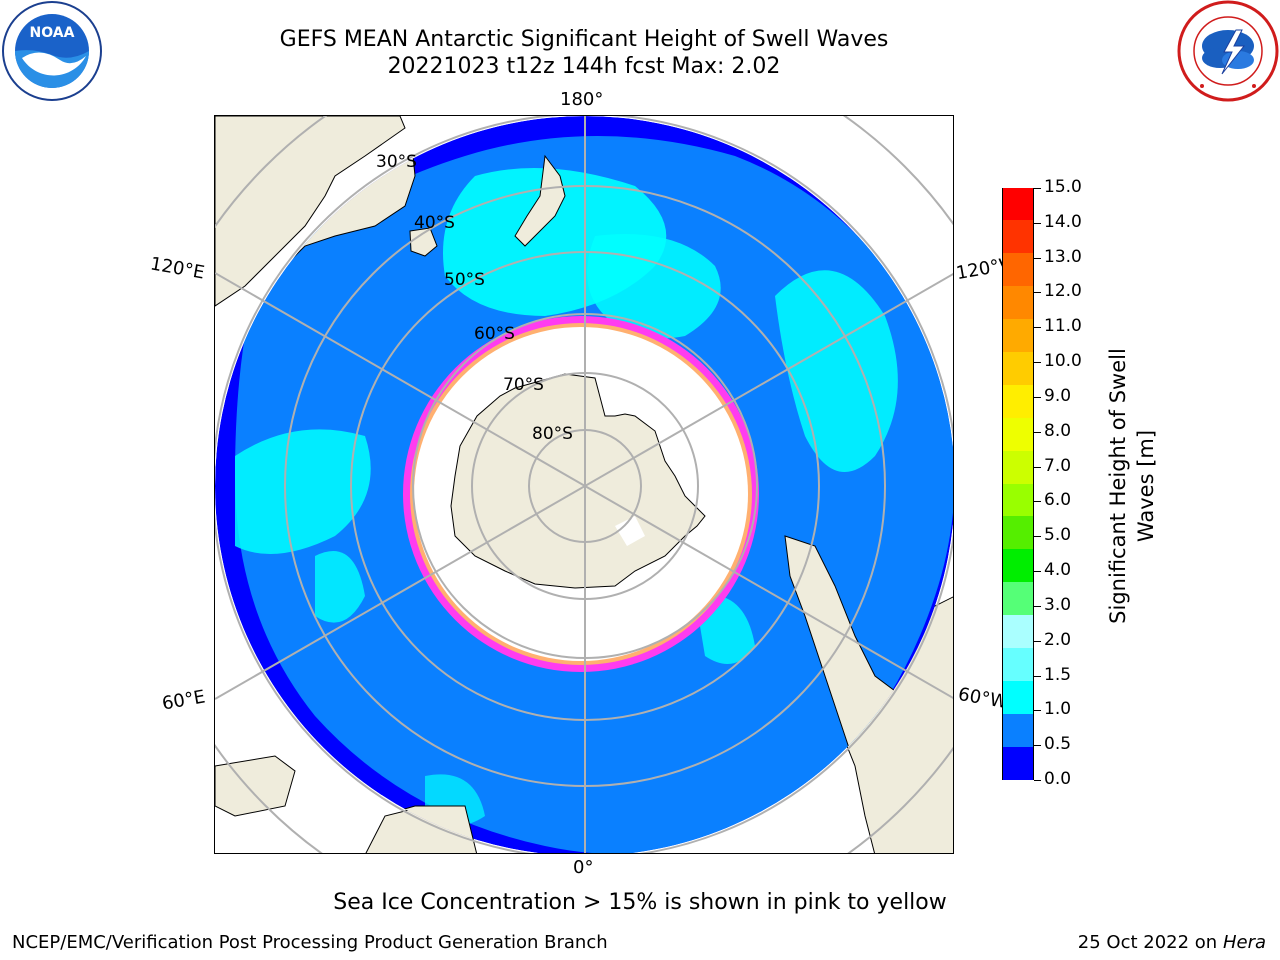 The height and width of the screenshot is (960, 1280). What do you see at coordinates (1063, 326) in the screenshot?
I see `colorbar-tick-label: 11.0` at bounding box center [1063, 326].